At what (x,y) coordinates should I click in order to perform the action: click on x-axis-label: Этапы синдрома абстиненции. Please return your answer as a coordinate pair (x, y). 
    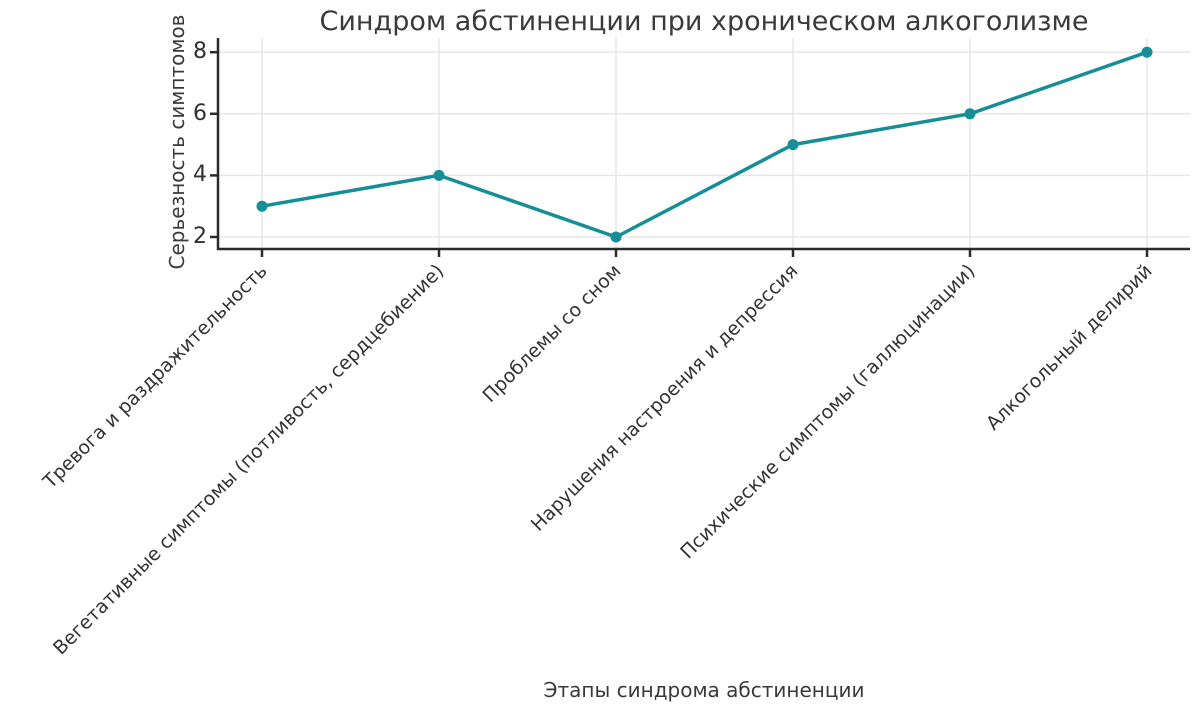
    Looking at the image, I should click on (704, 690).